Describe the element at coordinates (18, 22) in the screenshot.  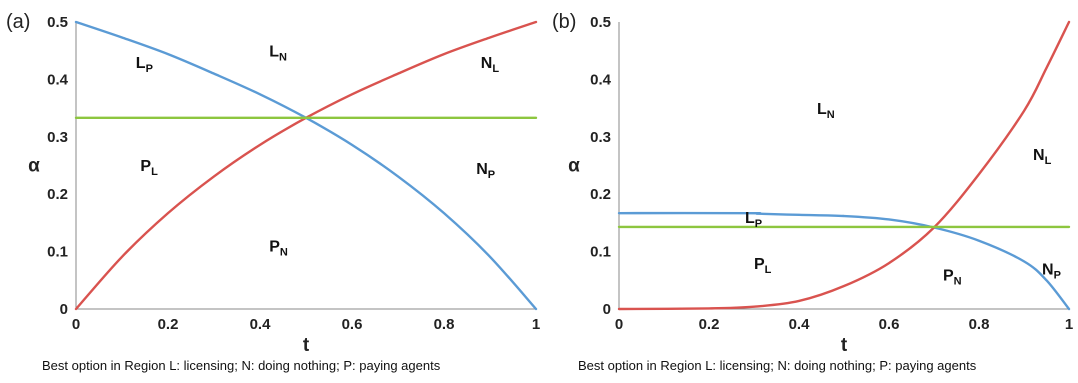
I see `panel-label: (a)` at that location.